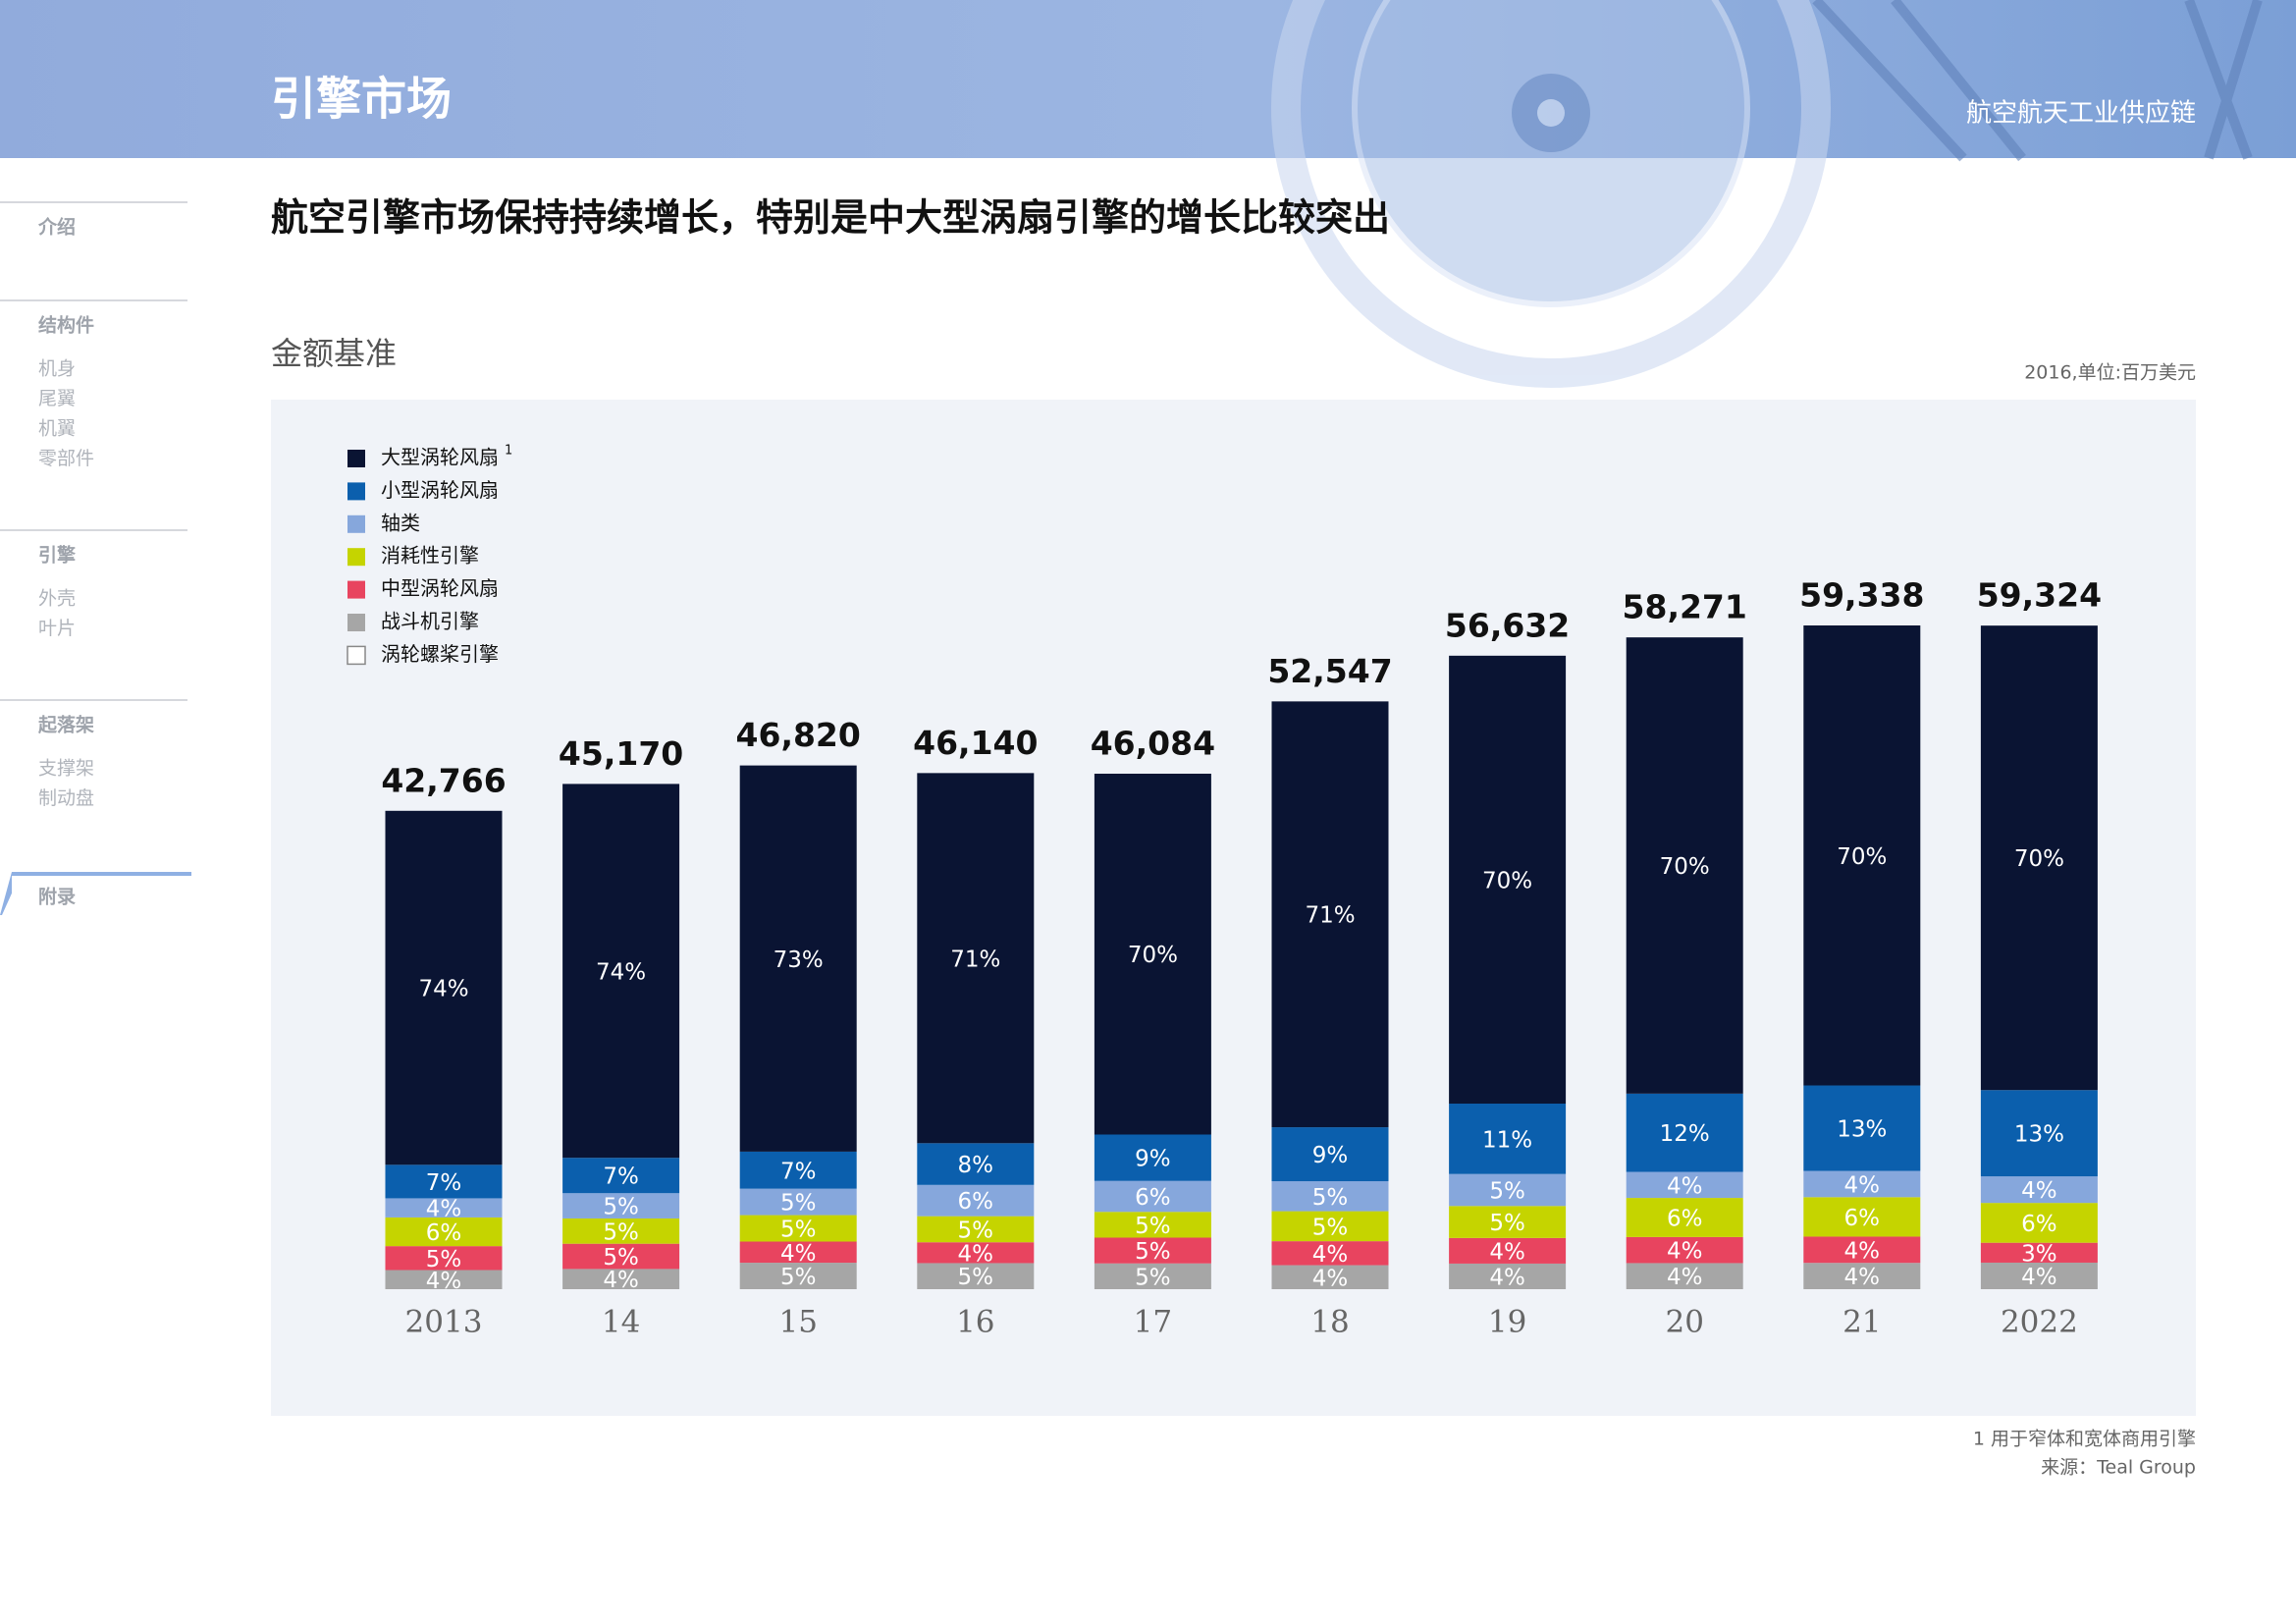 Image resolution: width=2296 pixels, height=1624 pixels. I want to click on x-tick-label: 19, so click(1507, 1322).